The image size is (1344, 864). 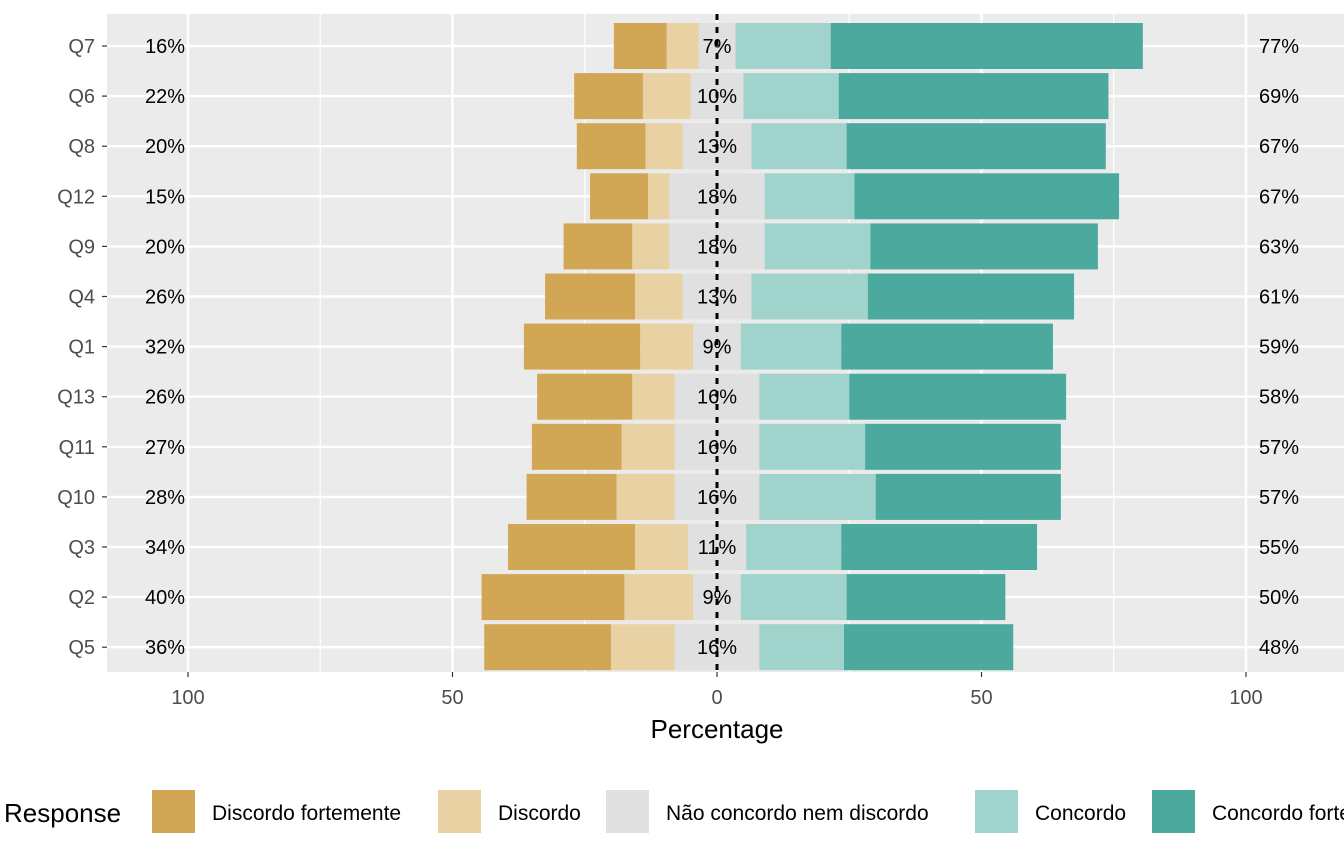 What do you see at coordinates (165, 498) in the screenshot?
I see `left-percentage-label: 28%` at bounding box center [165, 498].